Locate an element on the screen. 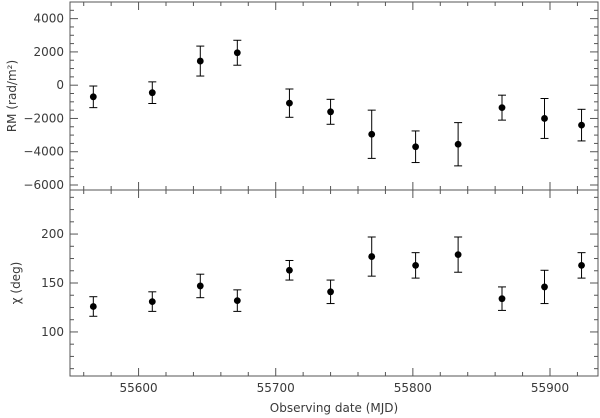 This screenshot has height=418, width=600. rm-y-tick-label: 4000 is located at coordinates (48, 19).